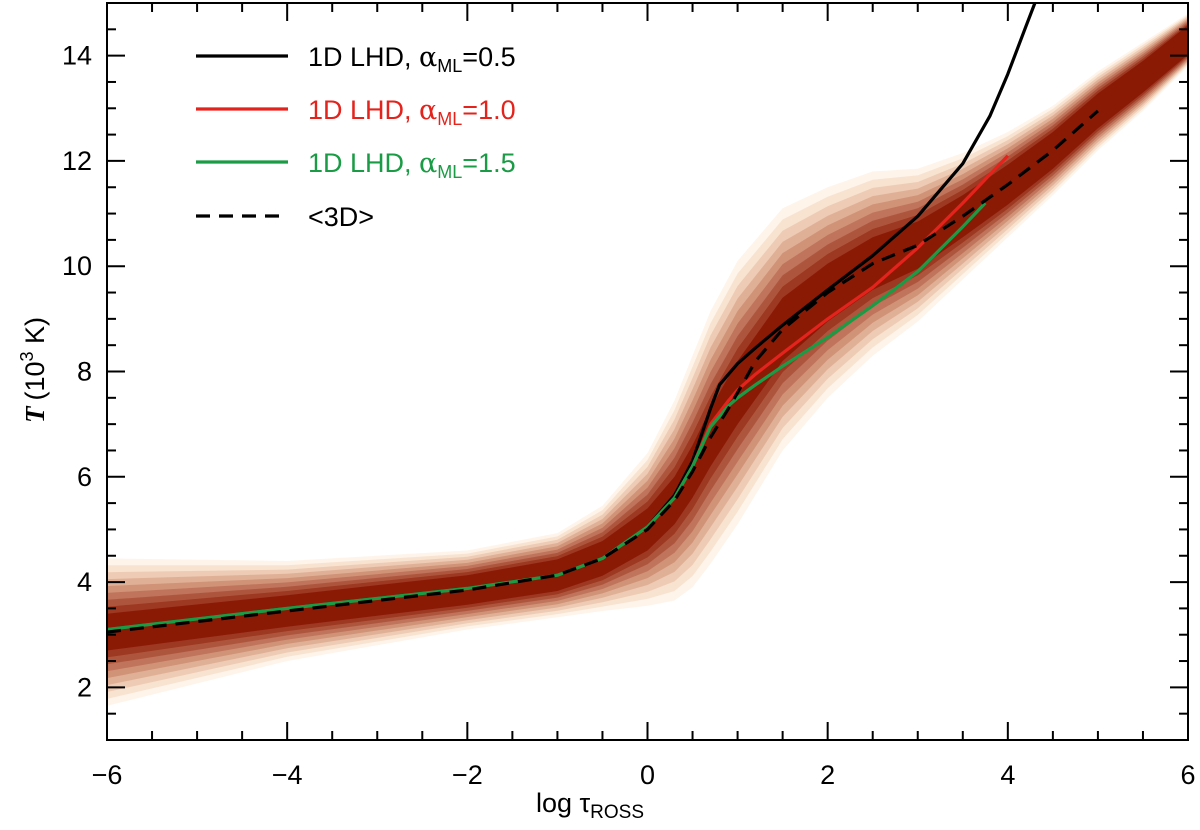 The width and height of the screenshot is (1200, 830). Describe the element at coordinates (1007, 775) in the screenshot. I see `x-tick-label: 4` at that location.